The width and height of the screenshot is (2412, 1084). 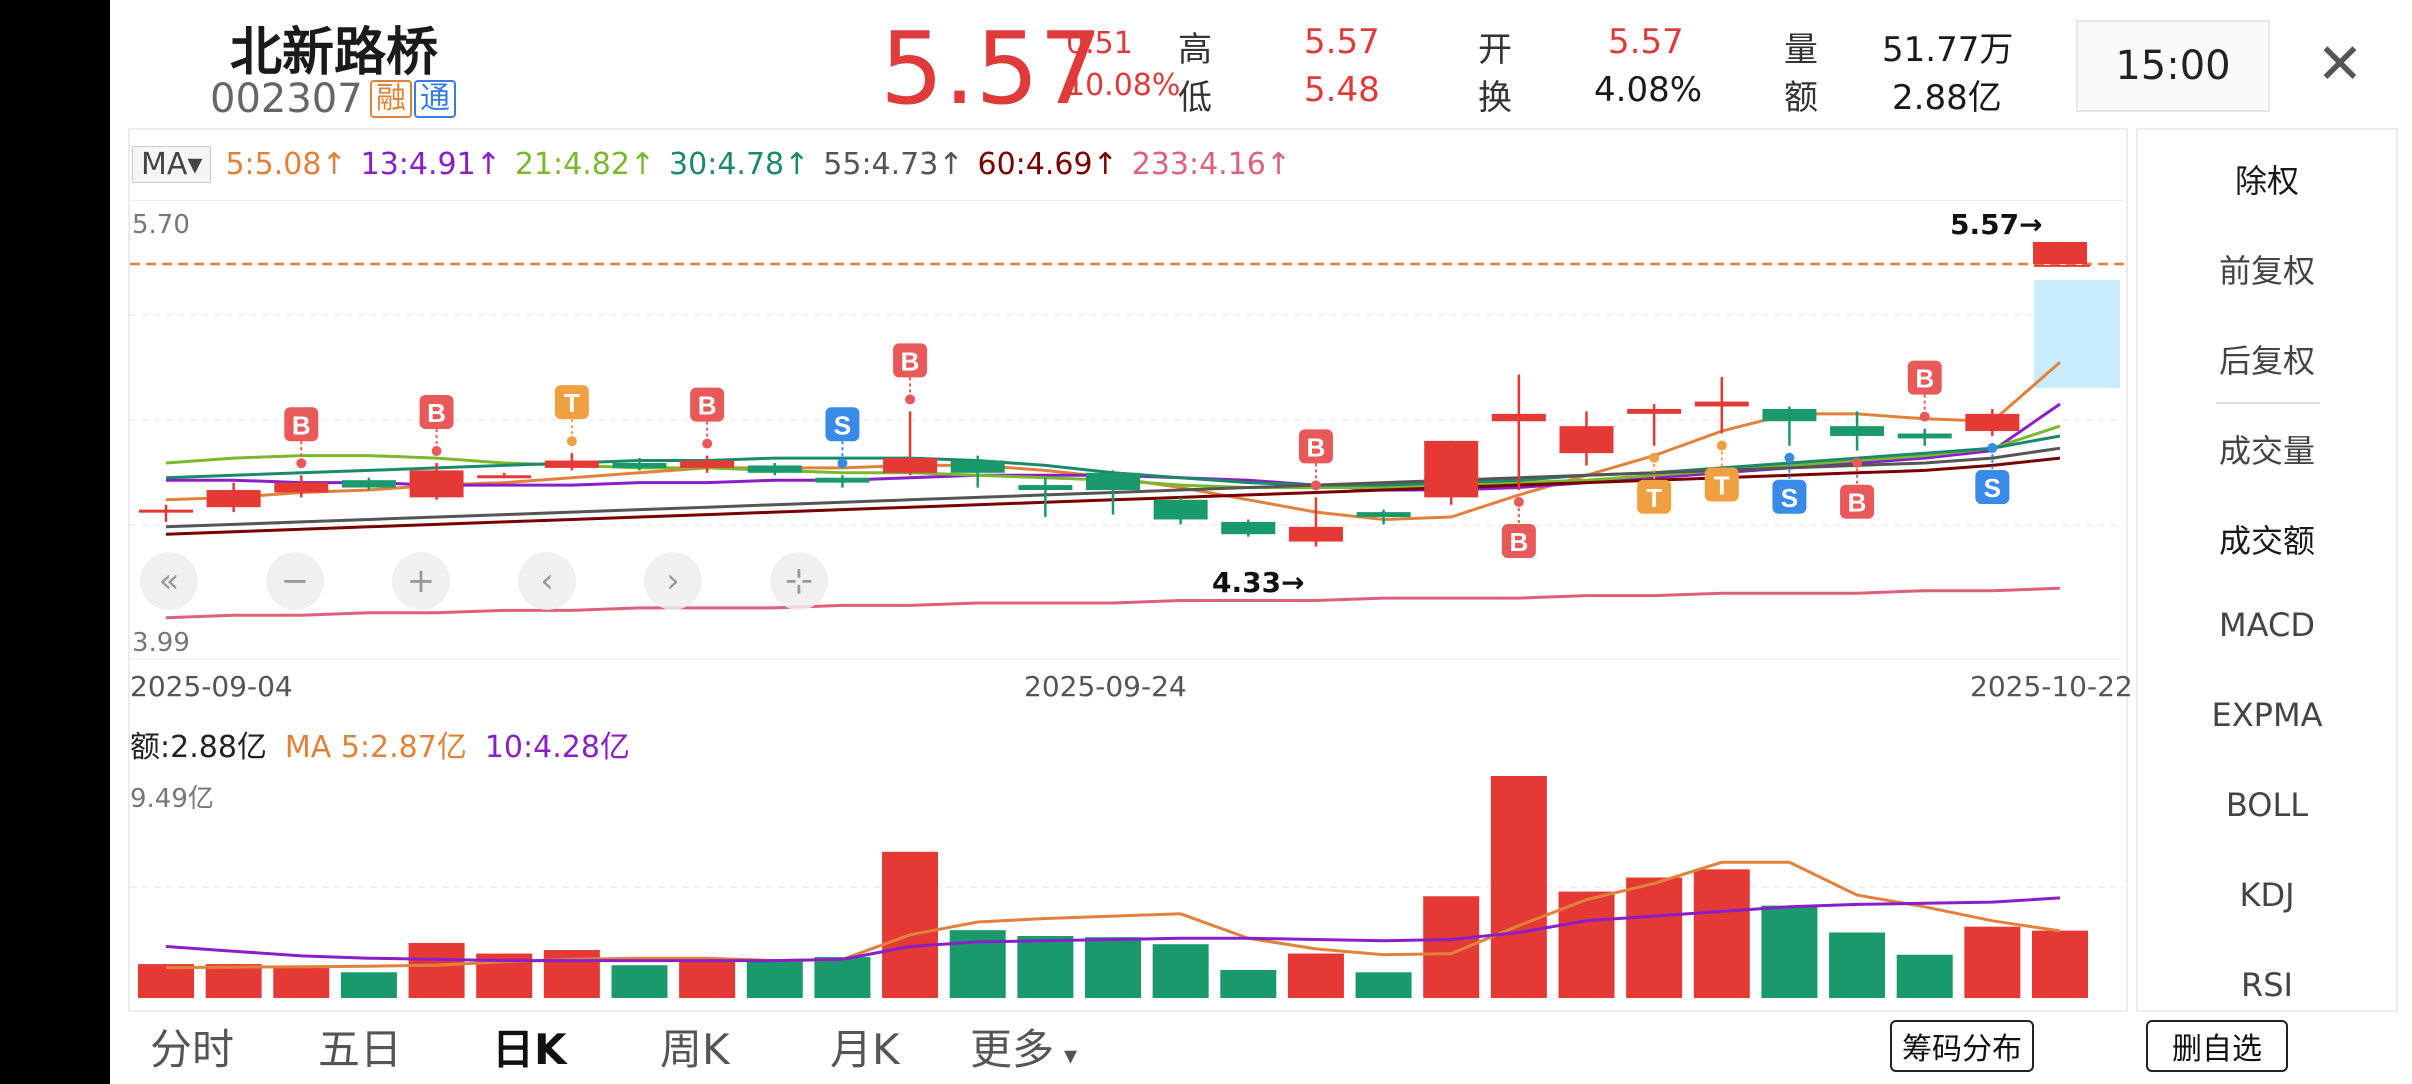 I want to click on menu-forward-adjust: 前复权, so click(x=2266, y=271).